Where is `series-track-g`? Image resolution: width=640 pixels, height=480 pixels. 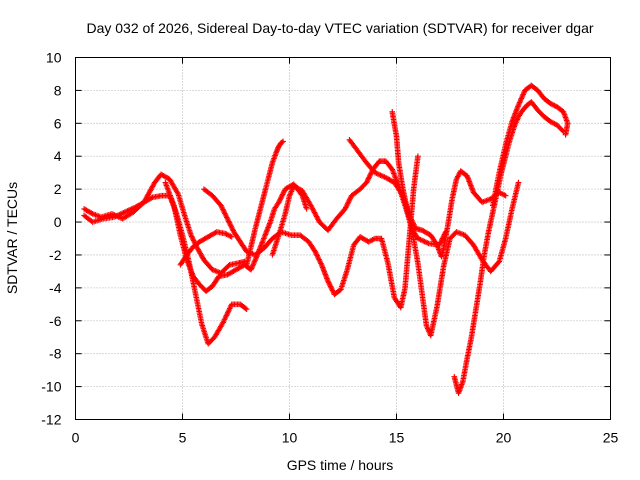
series-track-g is located at coordinates (395, 248).